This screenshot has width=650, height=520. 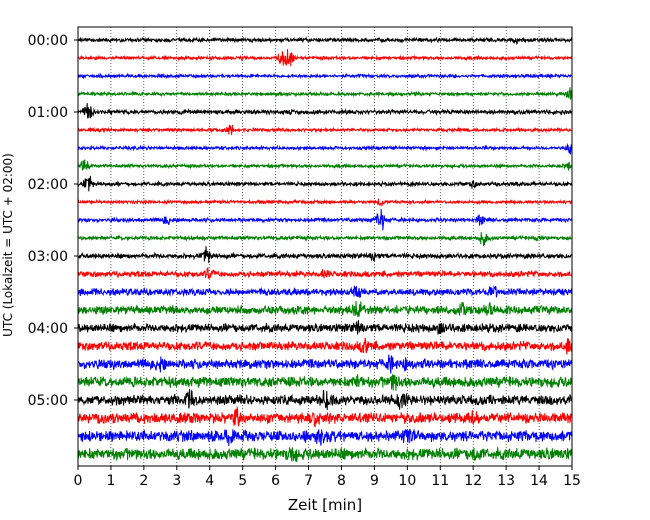 What do you see at coordinates (48, 185) in the screenshot?
I see `y-tick-label: 02:00` at bounding box center [48, 185].